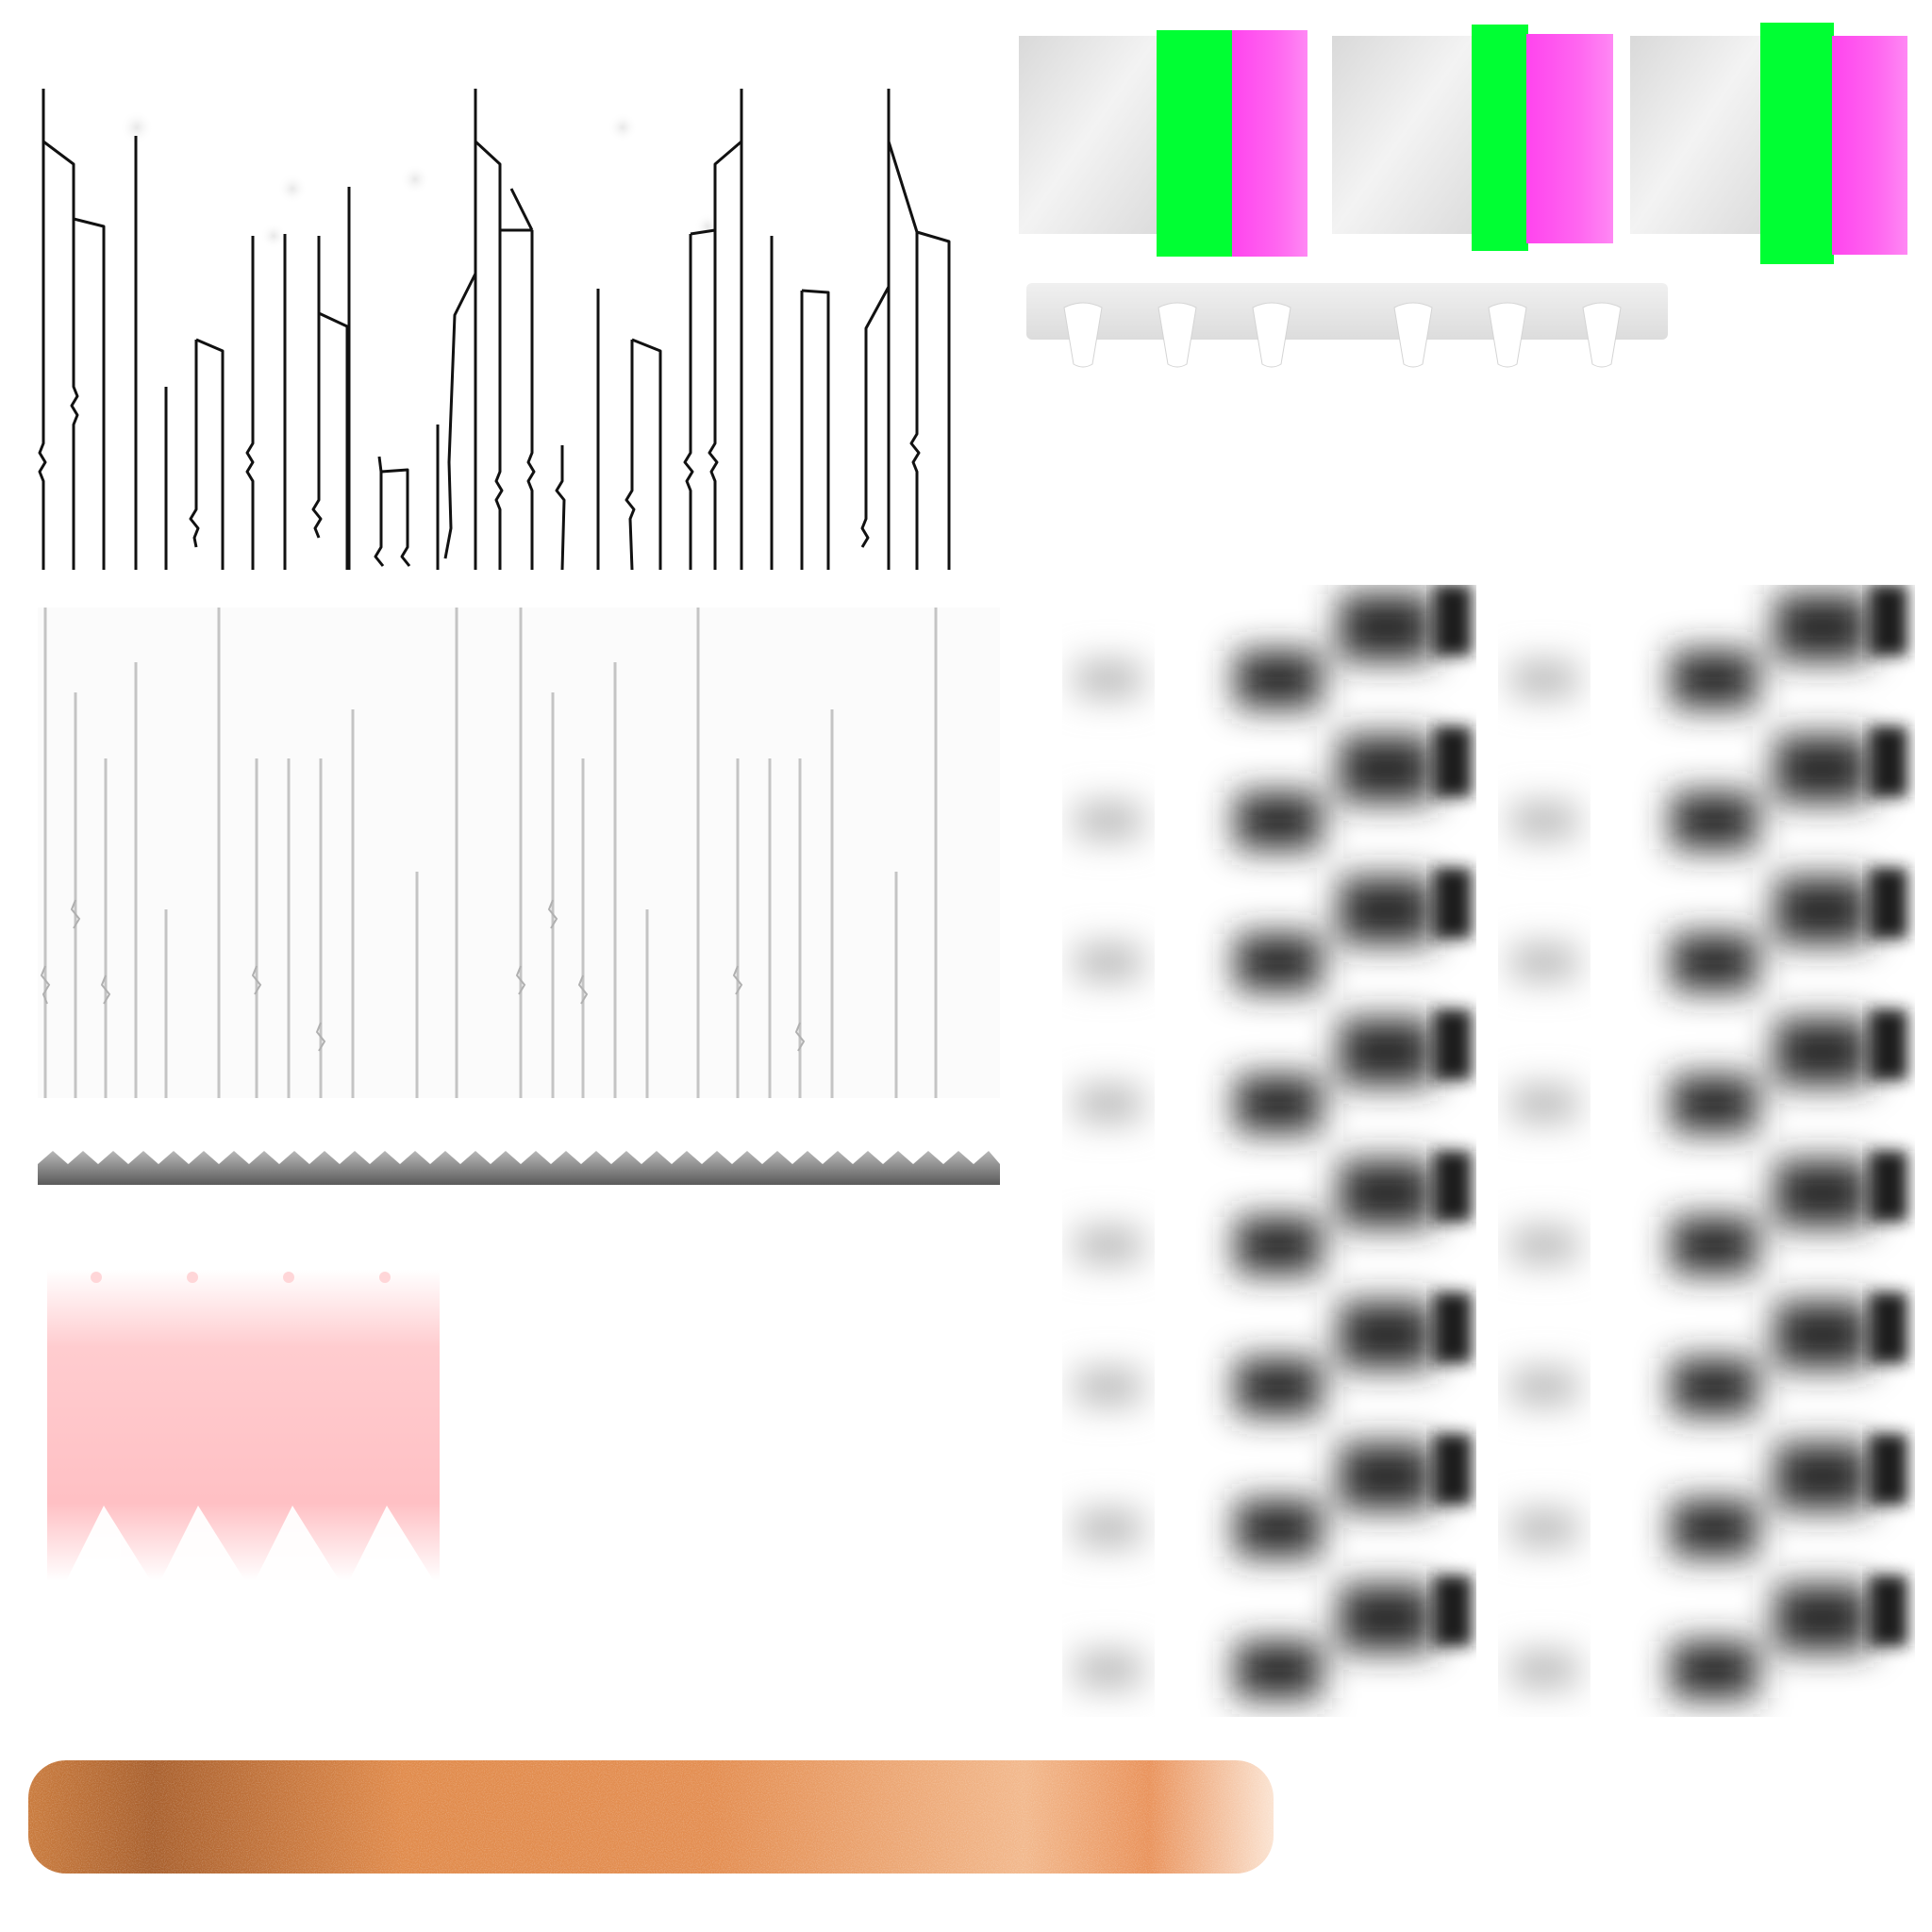 The width and height of the screenshot is (1932, 1932). Describe the element at coordinates (1316, 141) in the screenshot. I see `swatch-blocks` at that location.